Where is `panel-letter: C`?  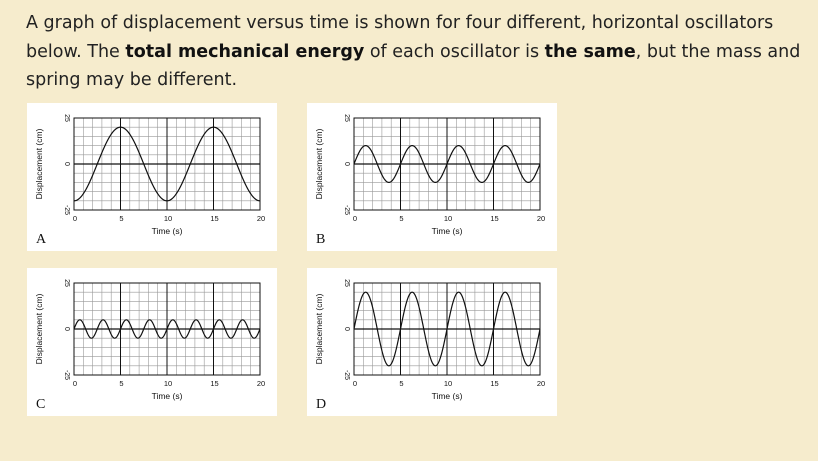 panel-letter: C is located at coordinates (40, 404).